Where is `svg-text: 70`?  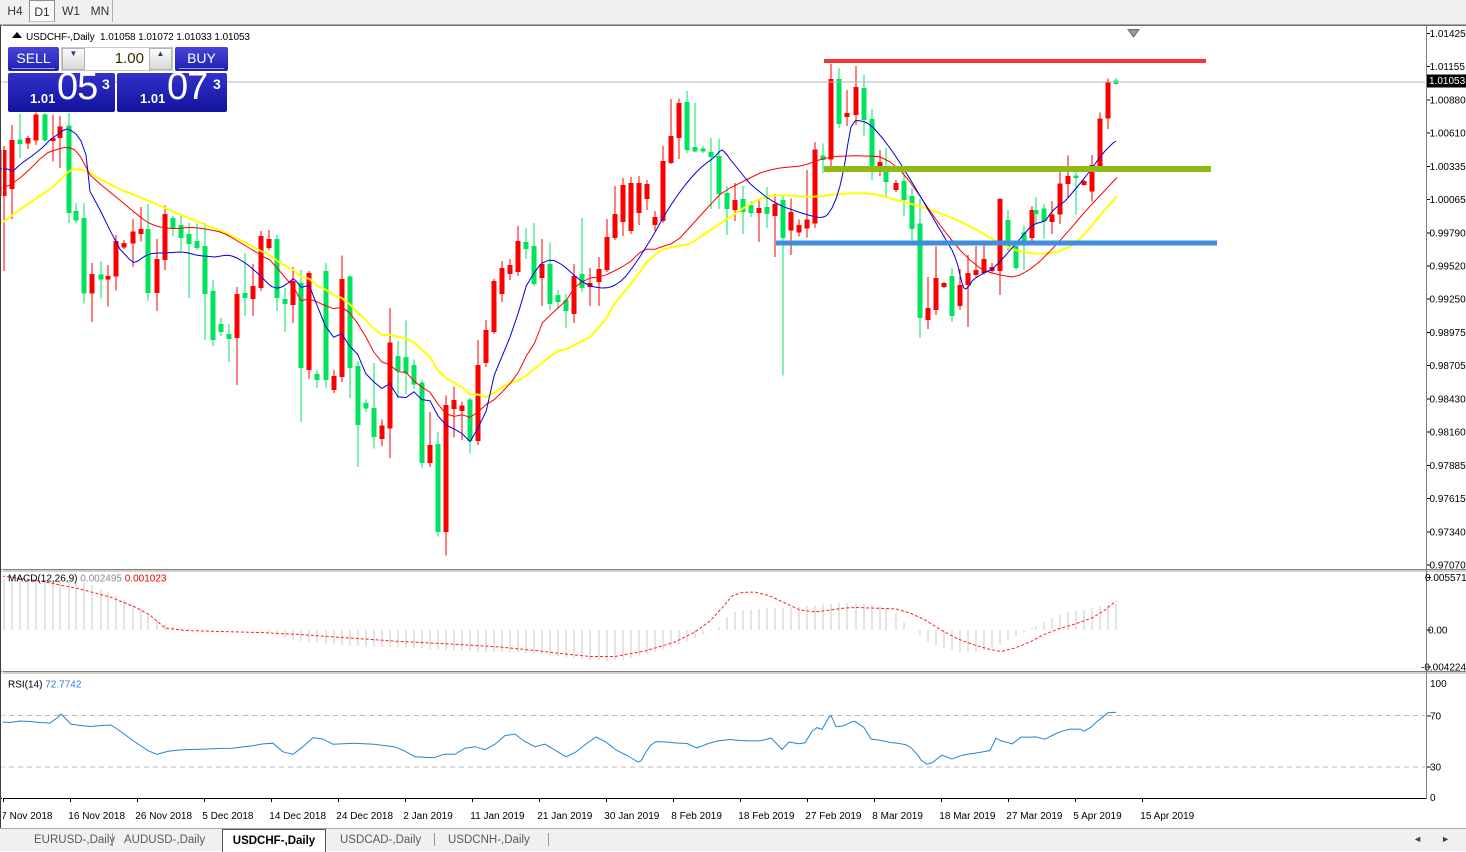 svg-text: 70 is located at coordinates (1436, 717).